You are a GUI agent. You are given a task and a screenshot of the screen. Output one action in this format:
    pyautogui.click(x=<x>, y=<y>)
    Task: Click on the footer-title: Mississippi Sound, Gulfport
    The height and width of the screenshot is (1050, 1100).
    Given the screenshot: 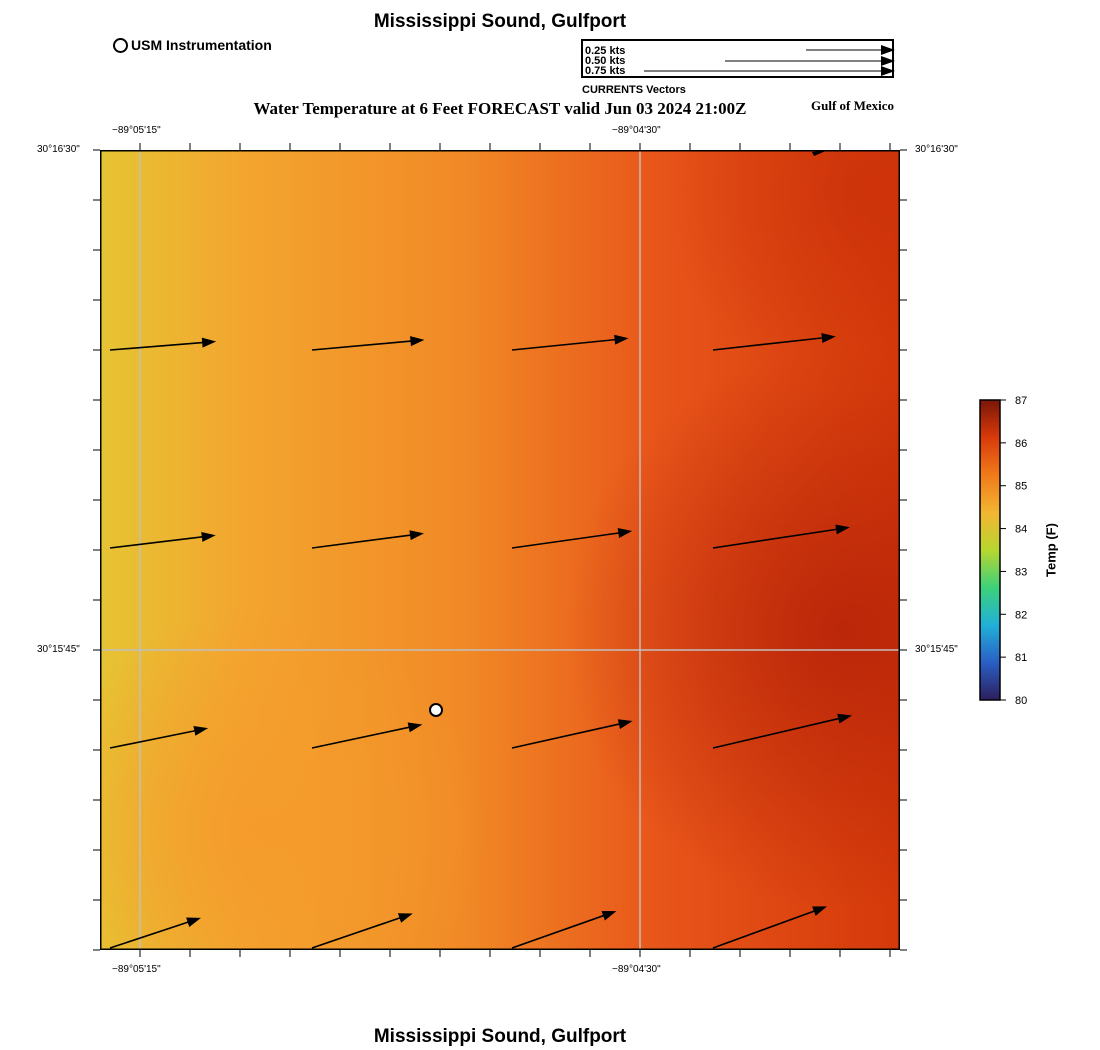 What is the action you would take?
    pyautogui.click(x=500, y=1036)
    